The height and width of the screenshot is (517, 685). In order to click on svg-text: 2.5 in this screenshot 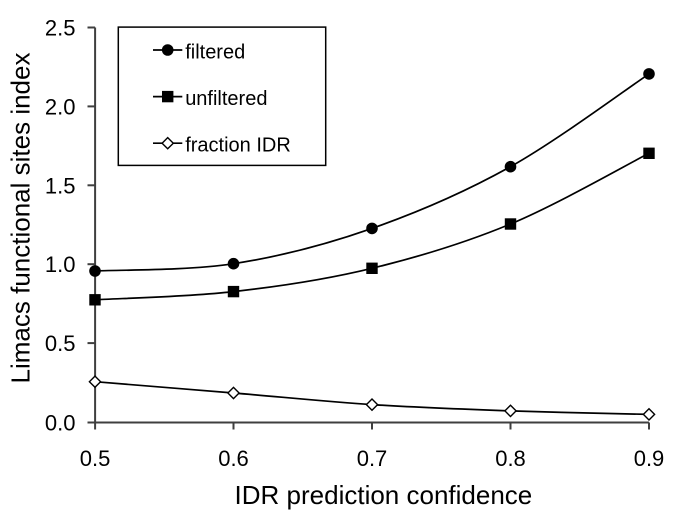, I will do `click(60, 28)`.